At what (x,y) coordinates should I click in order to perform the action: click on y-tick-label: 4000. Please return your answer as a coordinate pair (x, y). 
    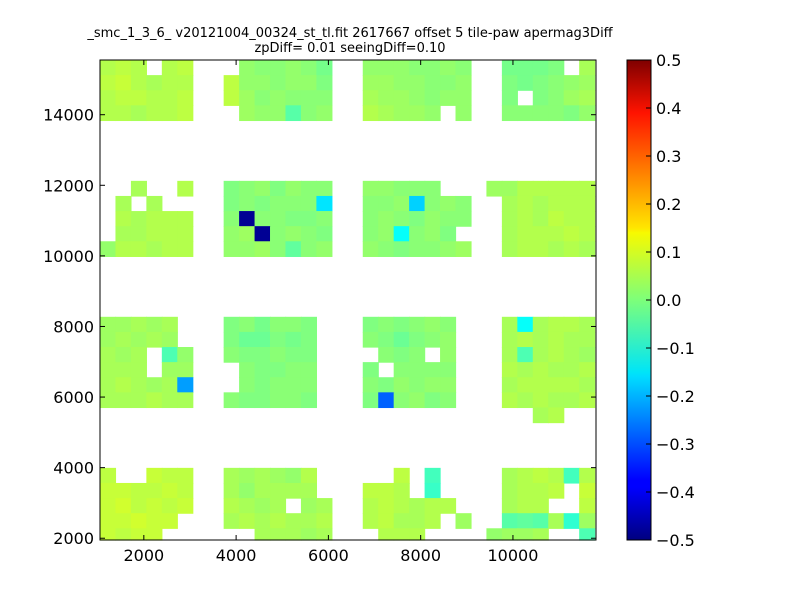
    Looking at the image, I should click on (73, 468).